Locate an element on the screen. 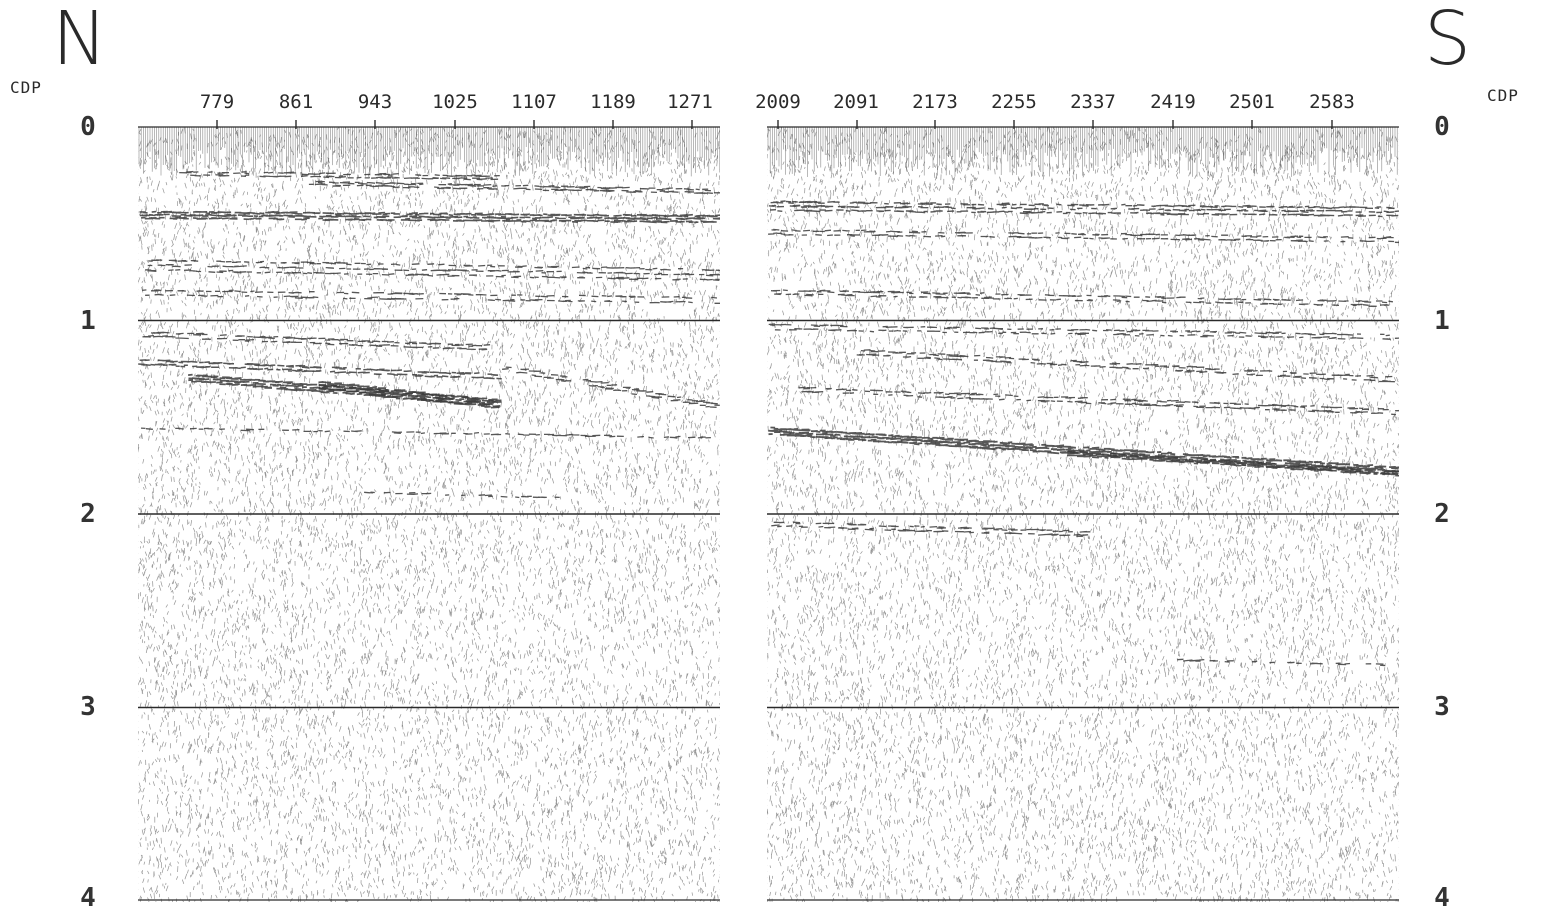 This screenshot has height=915, width=1554. north-label: N is located at coordinates (80, 41).